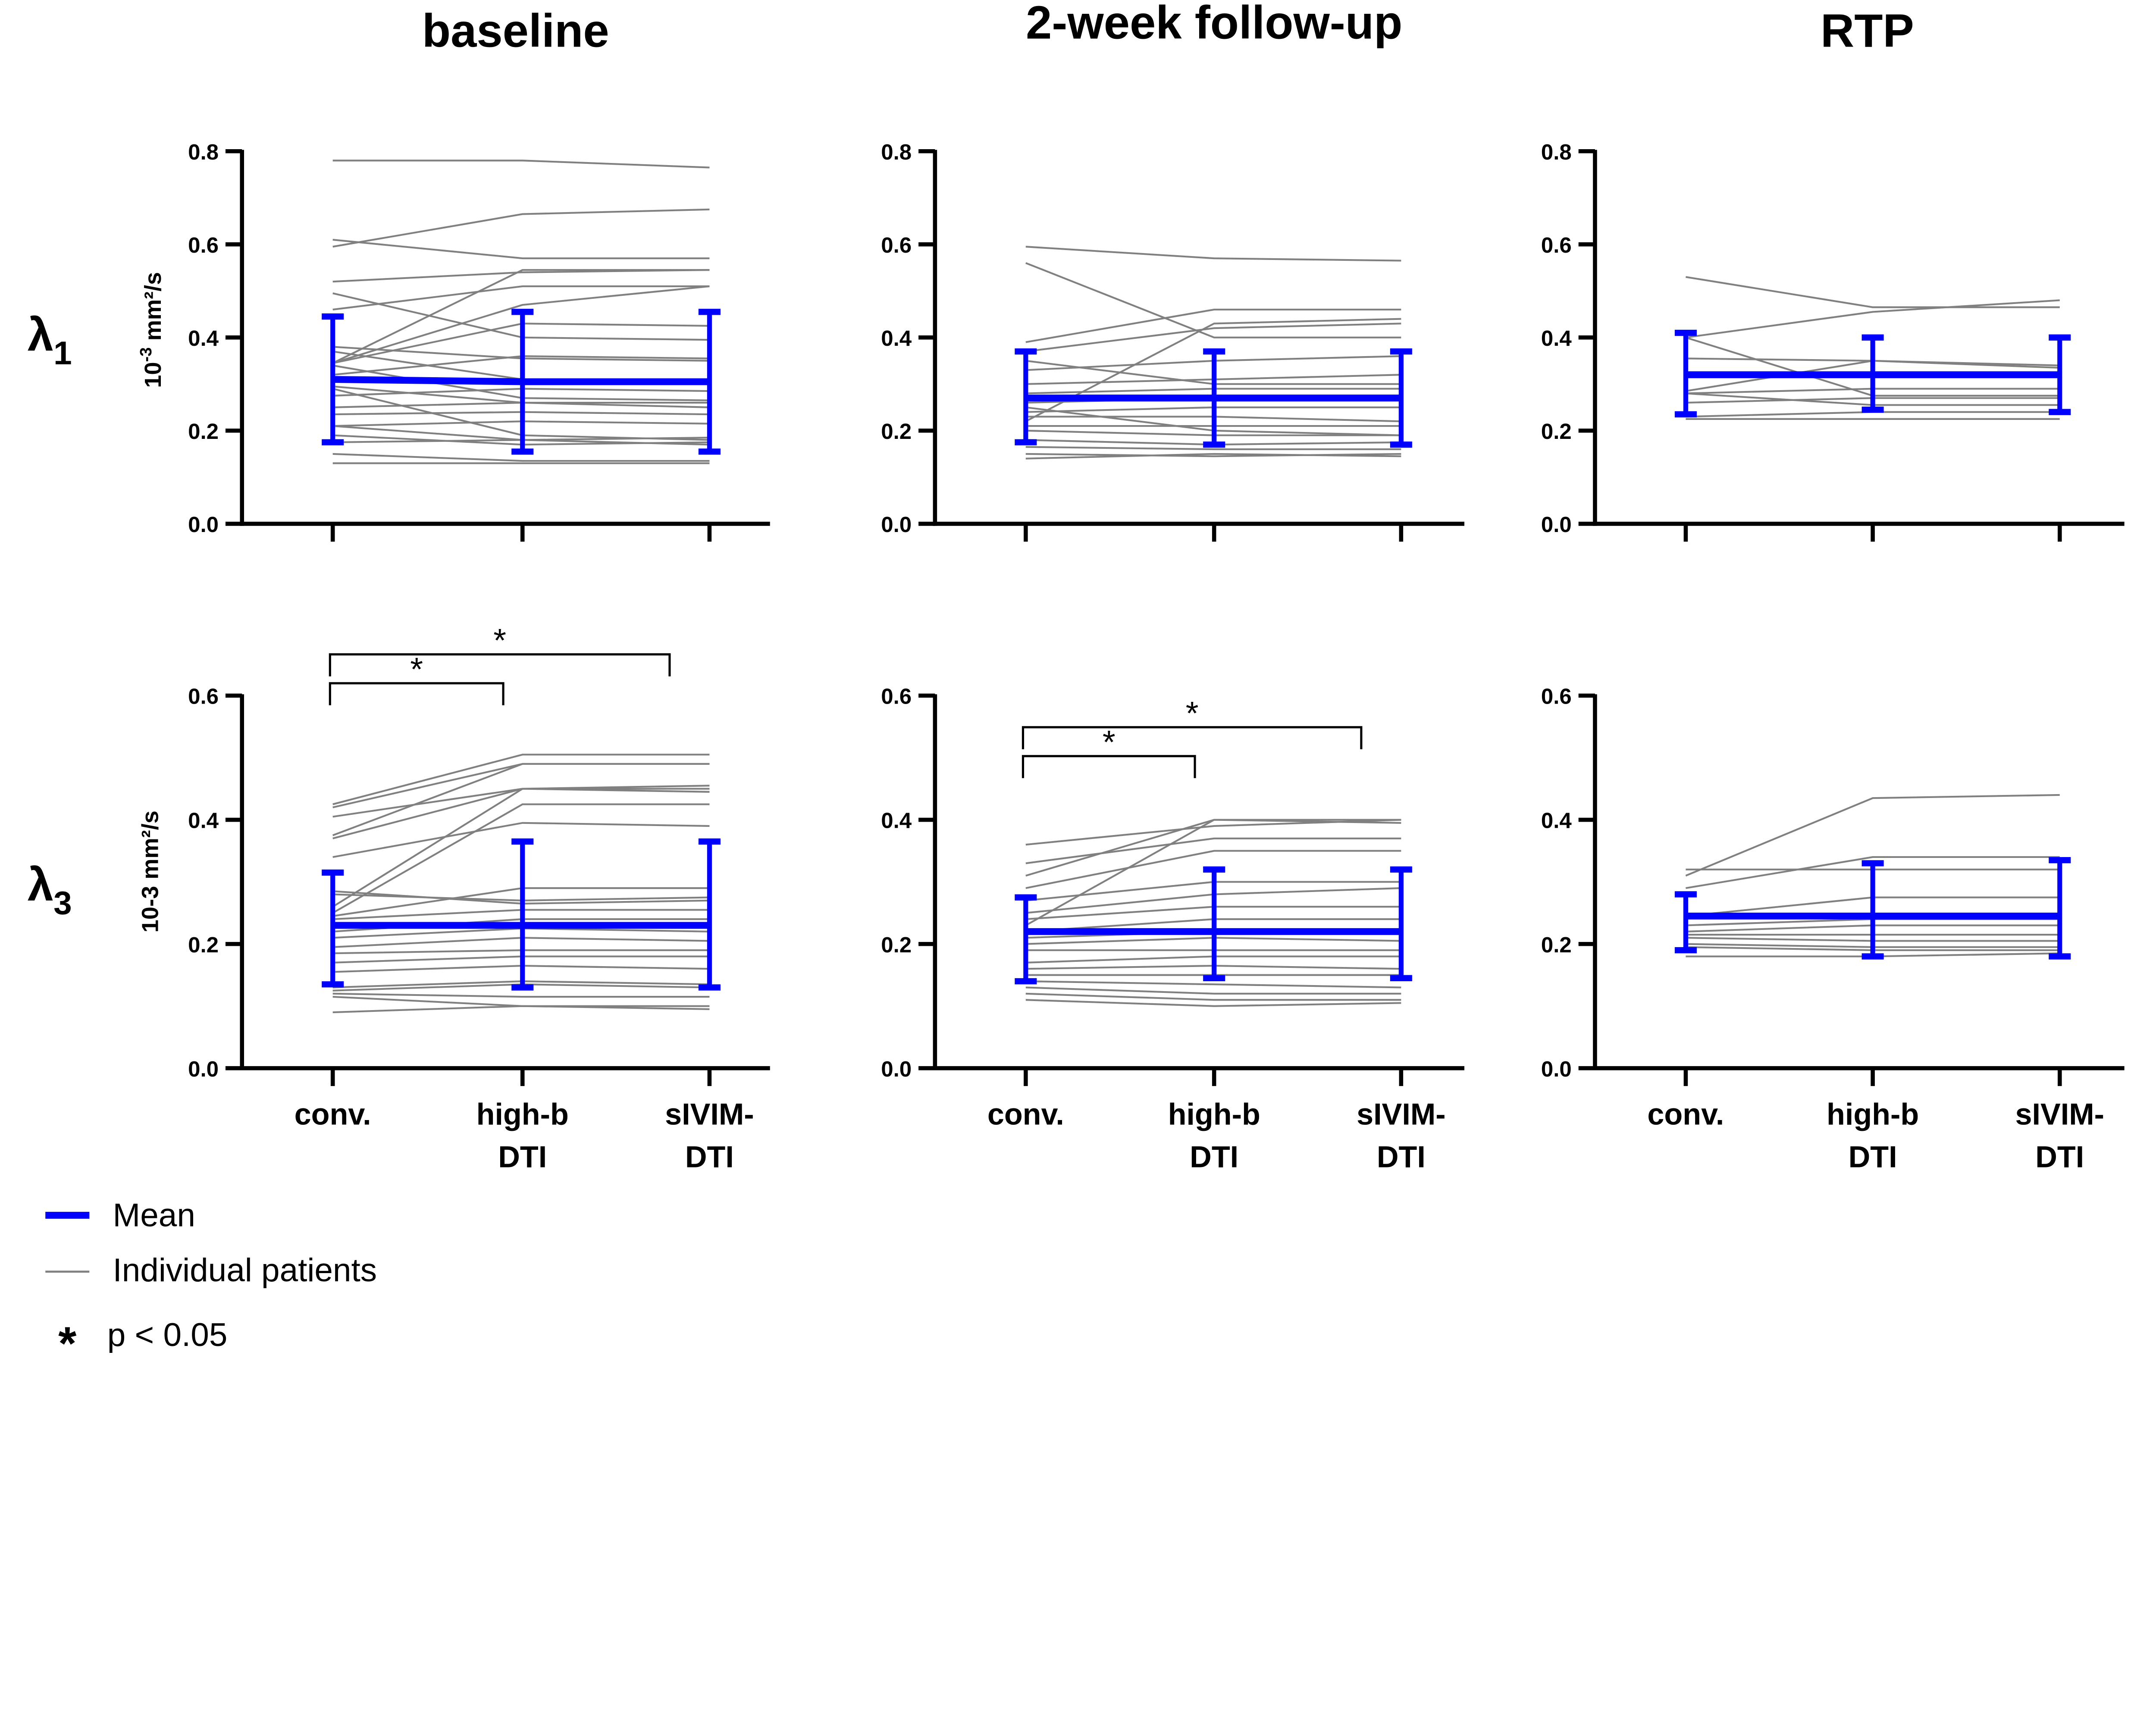  What do you see at coordinates (50, 890) in the screenshot?
I see `row-label: λ3` at bounding box center [50, 890].